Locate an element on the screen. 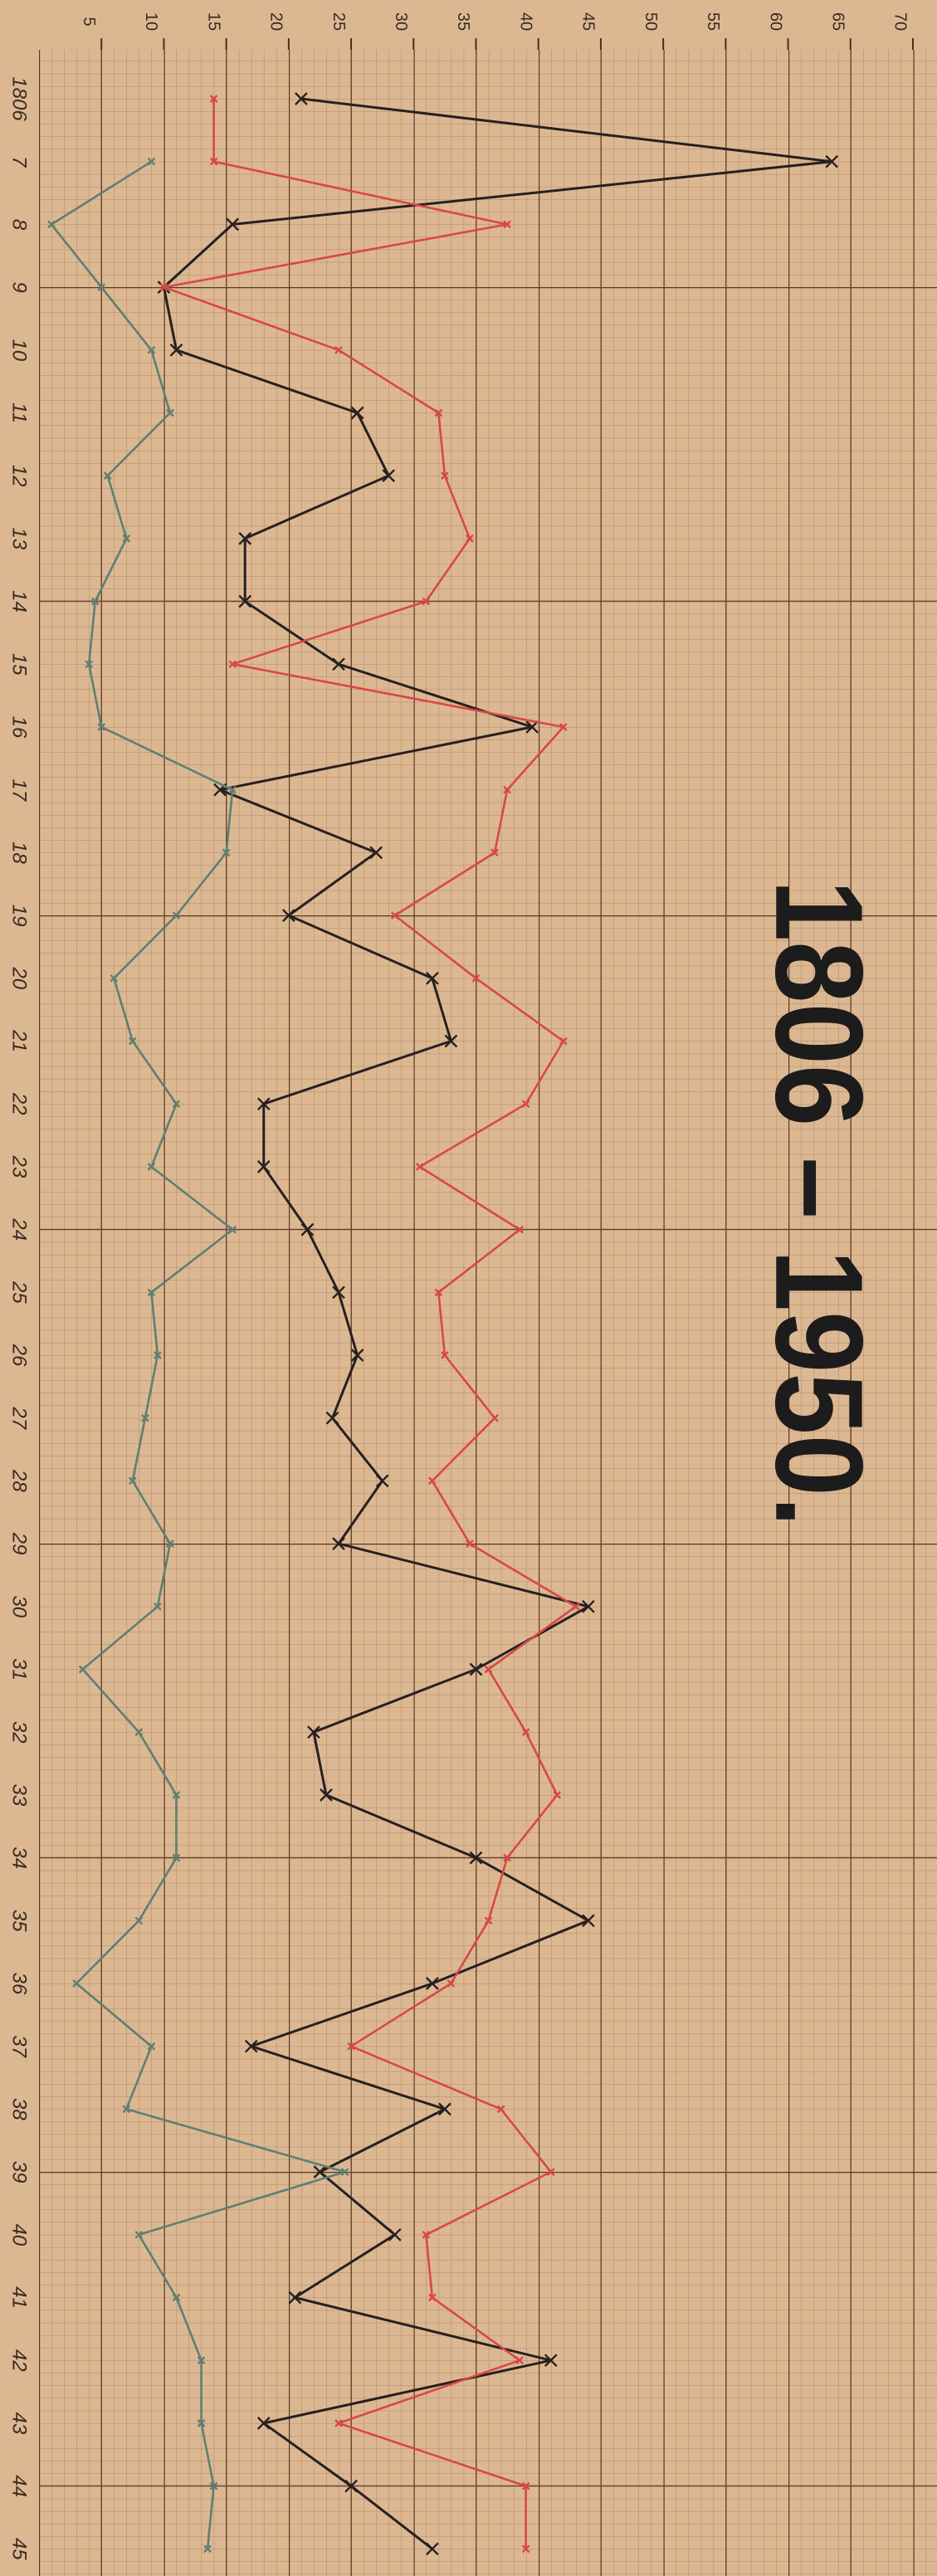 This screenshot has width=937, height=2576. x-tick-label: 16 is located at coordinates (19, 728).